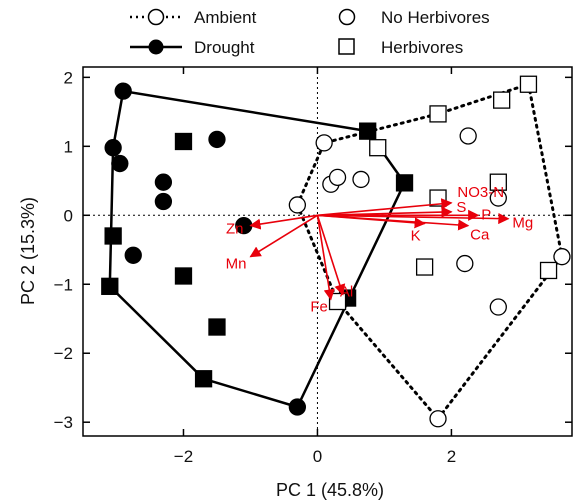 The width and height of the screenshot is (580, 504). Describe the element at coordinates (325, 258) in the screenshot. I see `loading-arrow-fe` at that location.